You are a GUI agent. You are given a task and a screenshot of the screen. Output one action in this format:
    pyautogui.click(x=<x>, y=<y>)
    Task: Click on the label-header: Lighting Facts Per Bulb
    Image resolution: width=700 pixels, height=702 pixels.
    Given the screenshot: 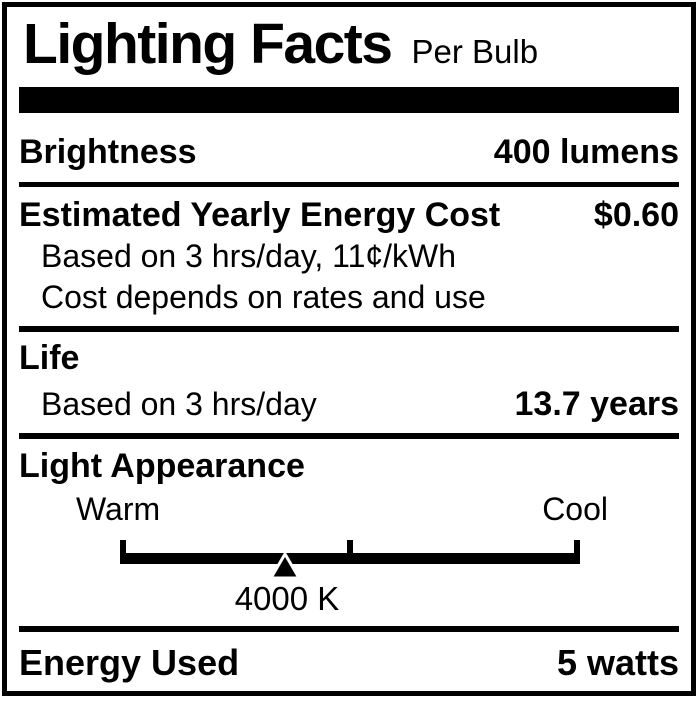 What is the action you would take?
    pyautogui.click(x=349, y=44)
    